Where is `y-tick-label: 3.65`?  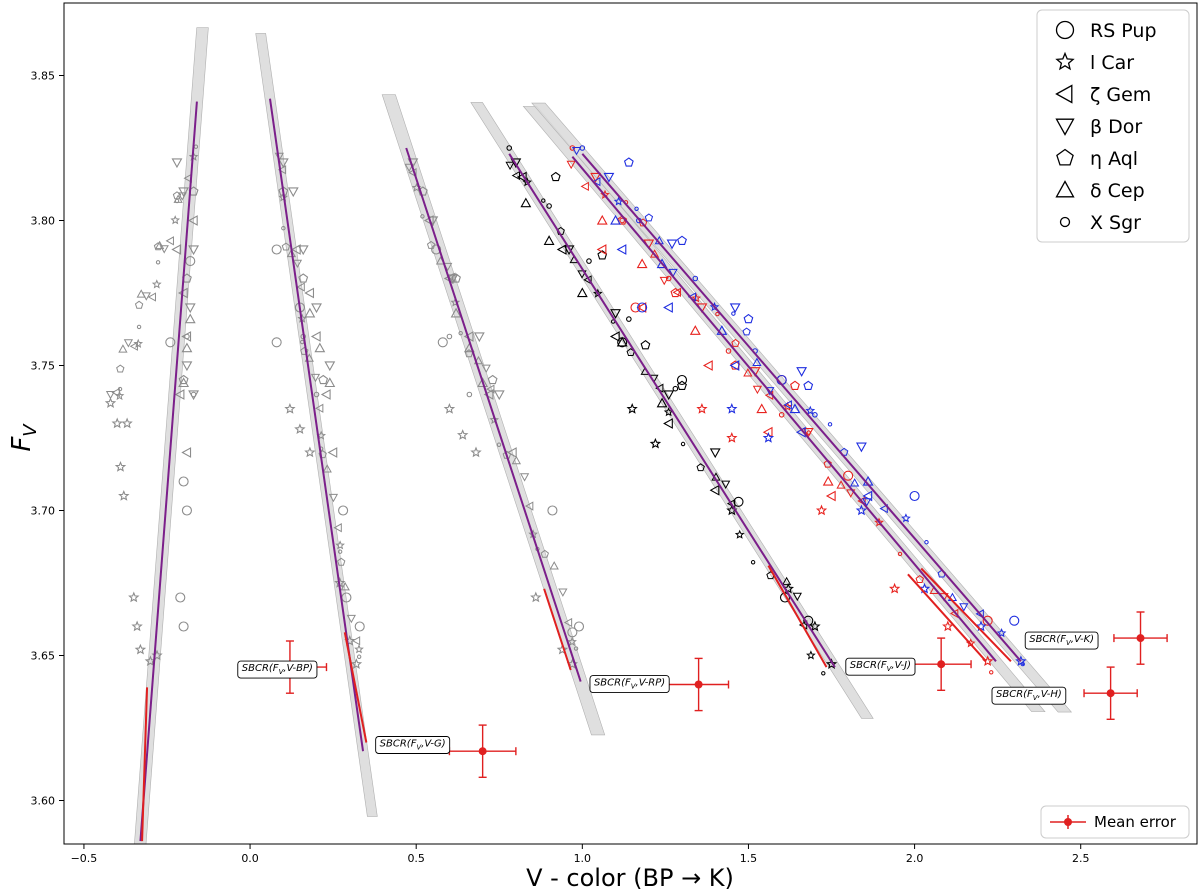 y-tick-label: 3.65 is located at coordinates (43, 656).